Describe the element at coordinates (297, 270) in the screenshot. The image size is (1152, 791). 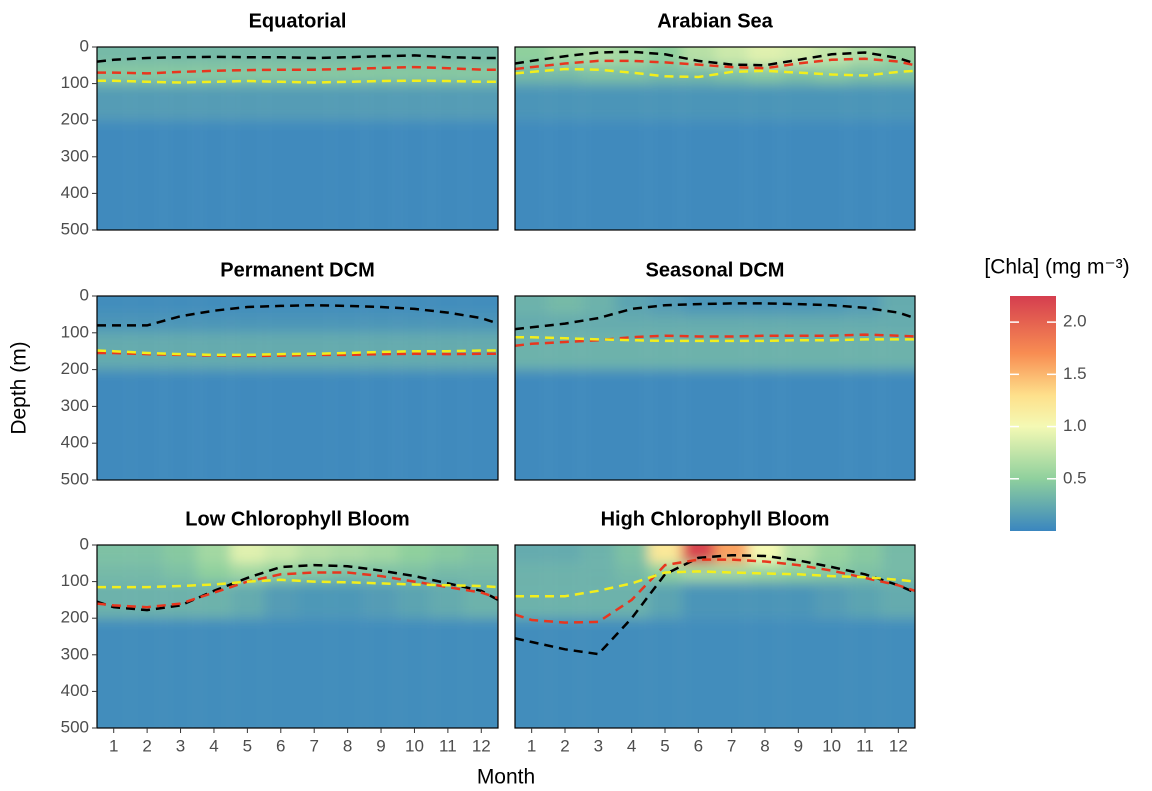
I see `panel-title: Permanent DCM` at that location.